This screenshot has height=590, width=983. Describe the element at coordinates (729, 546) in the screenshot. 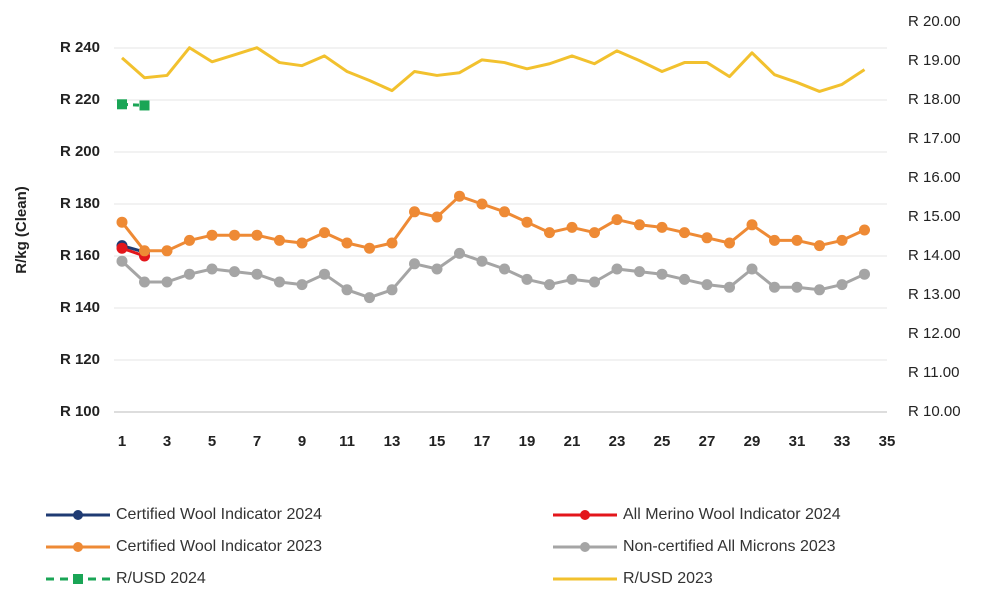

I see `legend-label: Non-certified All Microns 2023` at that location.